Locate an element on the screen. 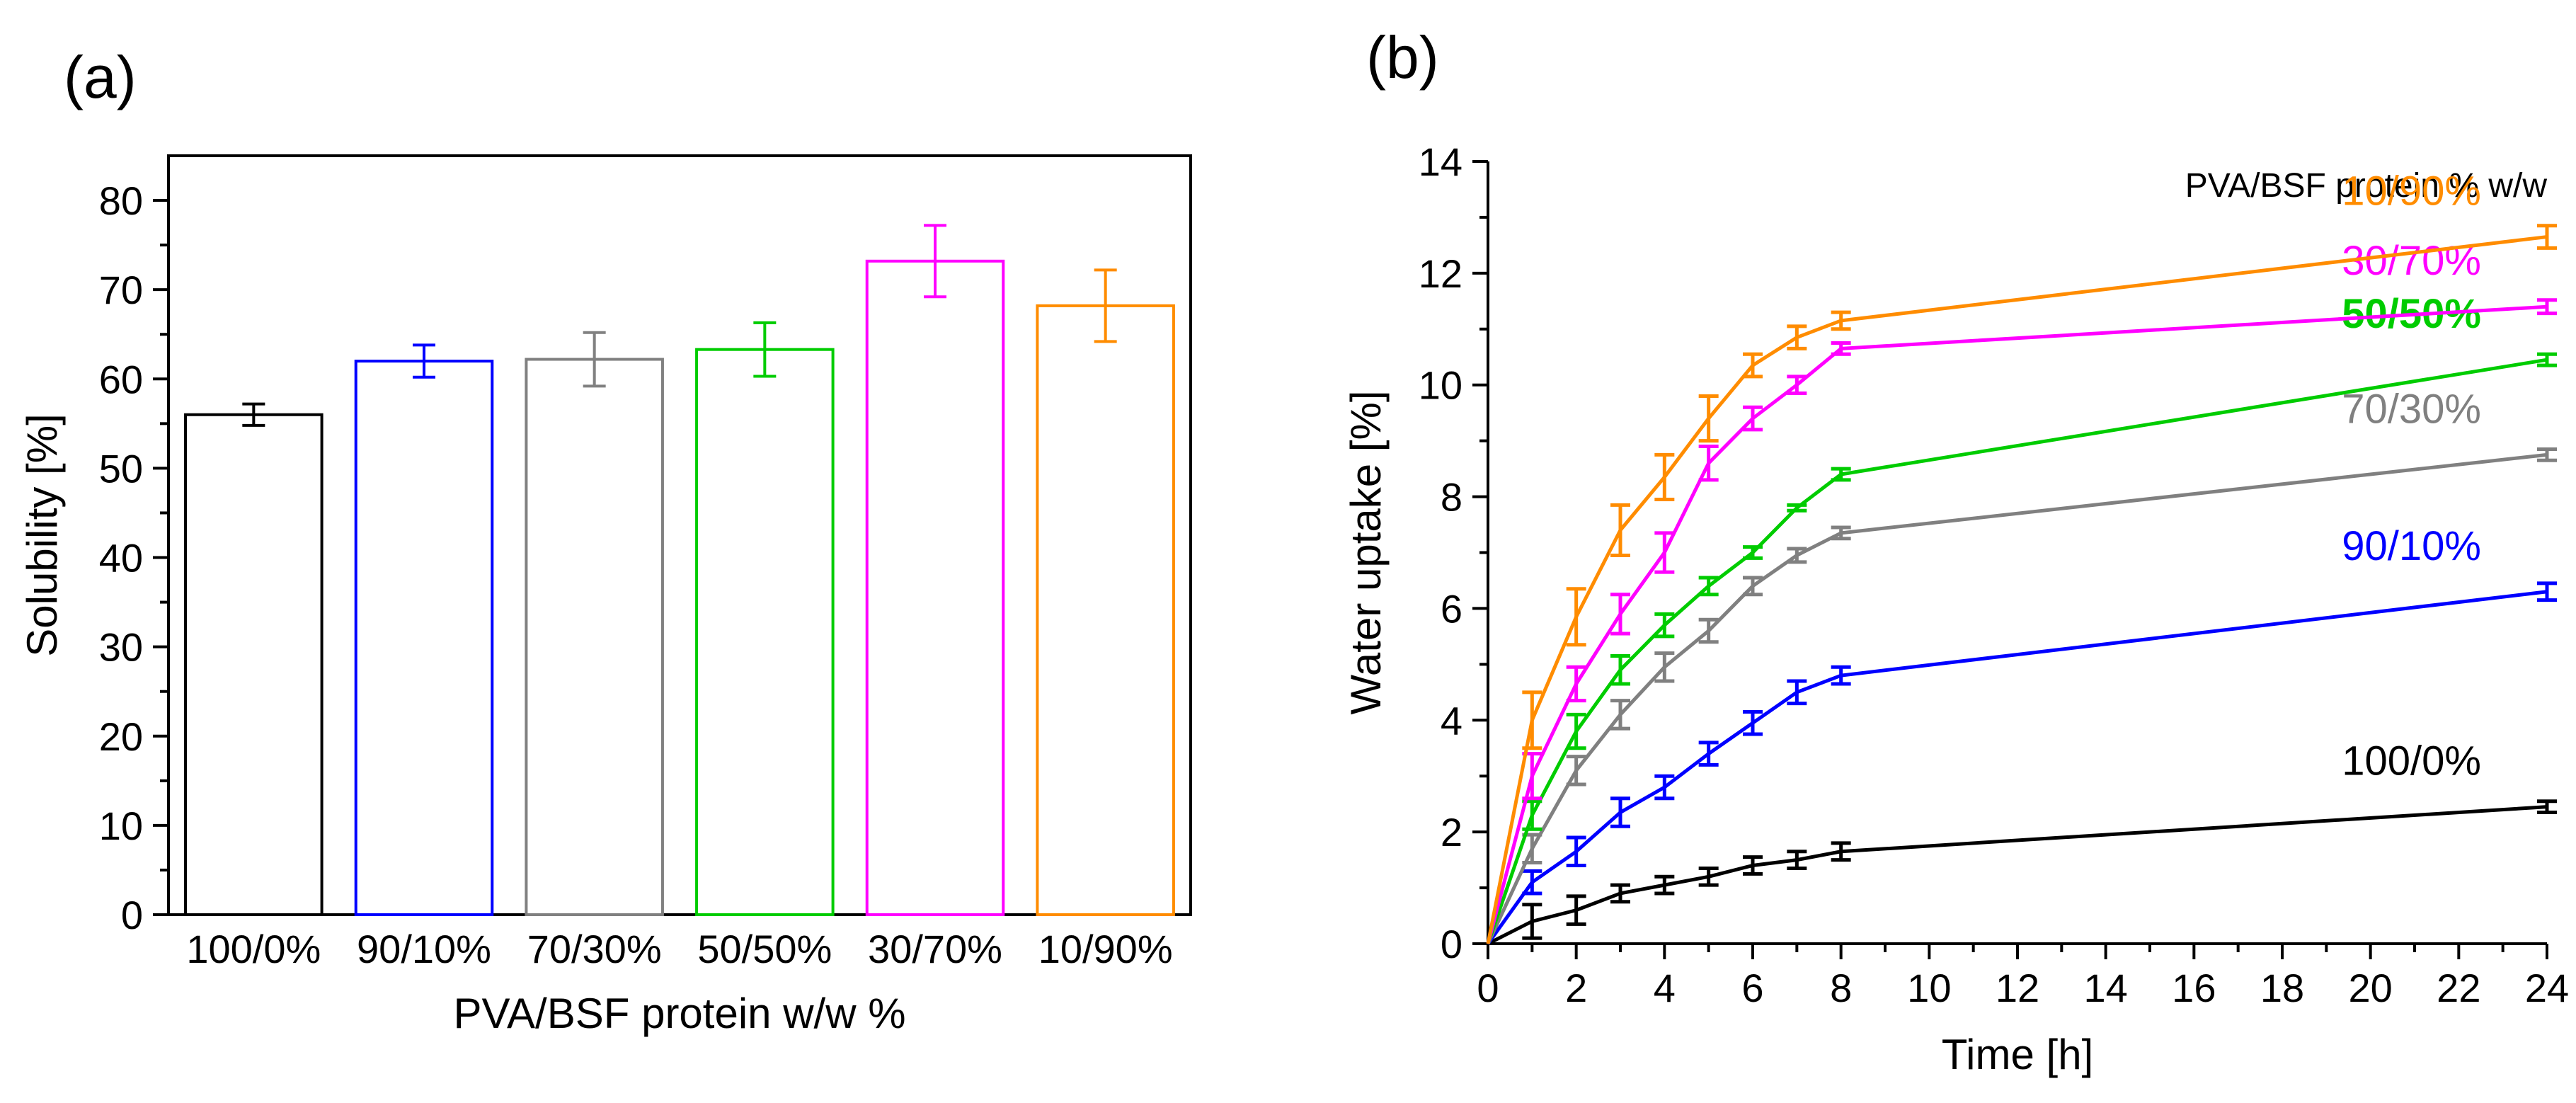 Image resolution: width=2576 pixels, height=1103 pixels. series-label: 90/10% is located at coordinates (2411, 546).